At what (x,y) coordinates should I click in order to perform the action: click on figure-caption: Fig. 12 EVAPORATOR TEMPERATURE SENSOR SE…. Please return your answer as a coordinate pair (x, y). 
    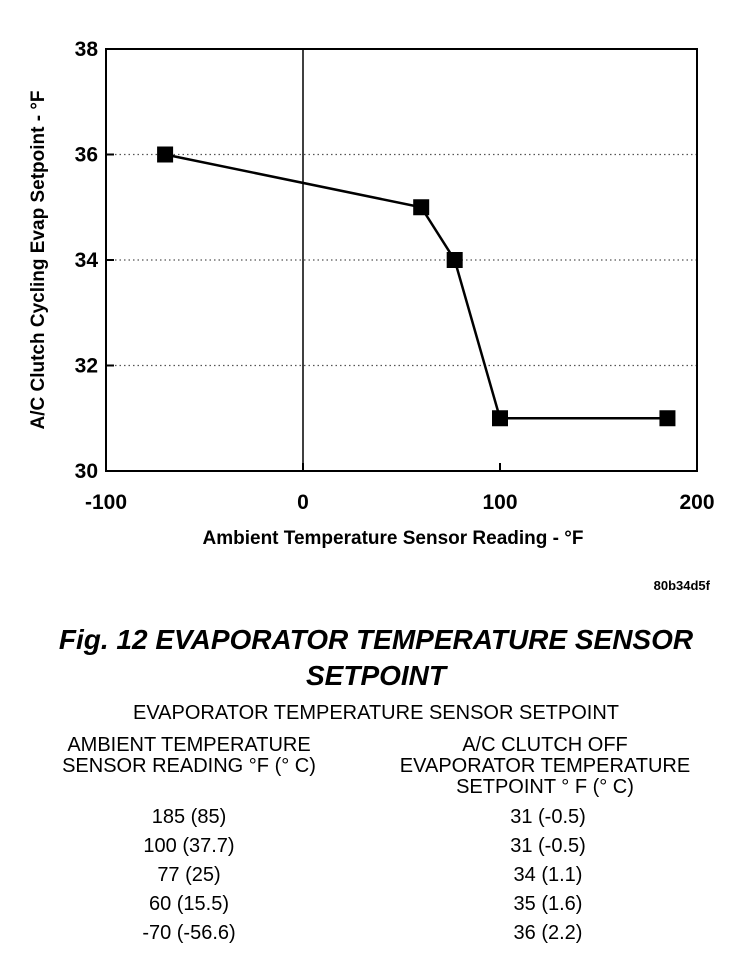
    Looking at the image, I should click on (376, 658).